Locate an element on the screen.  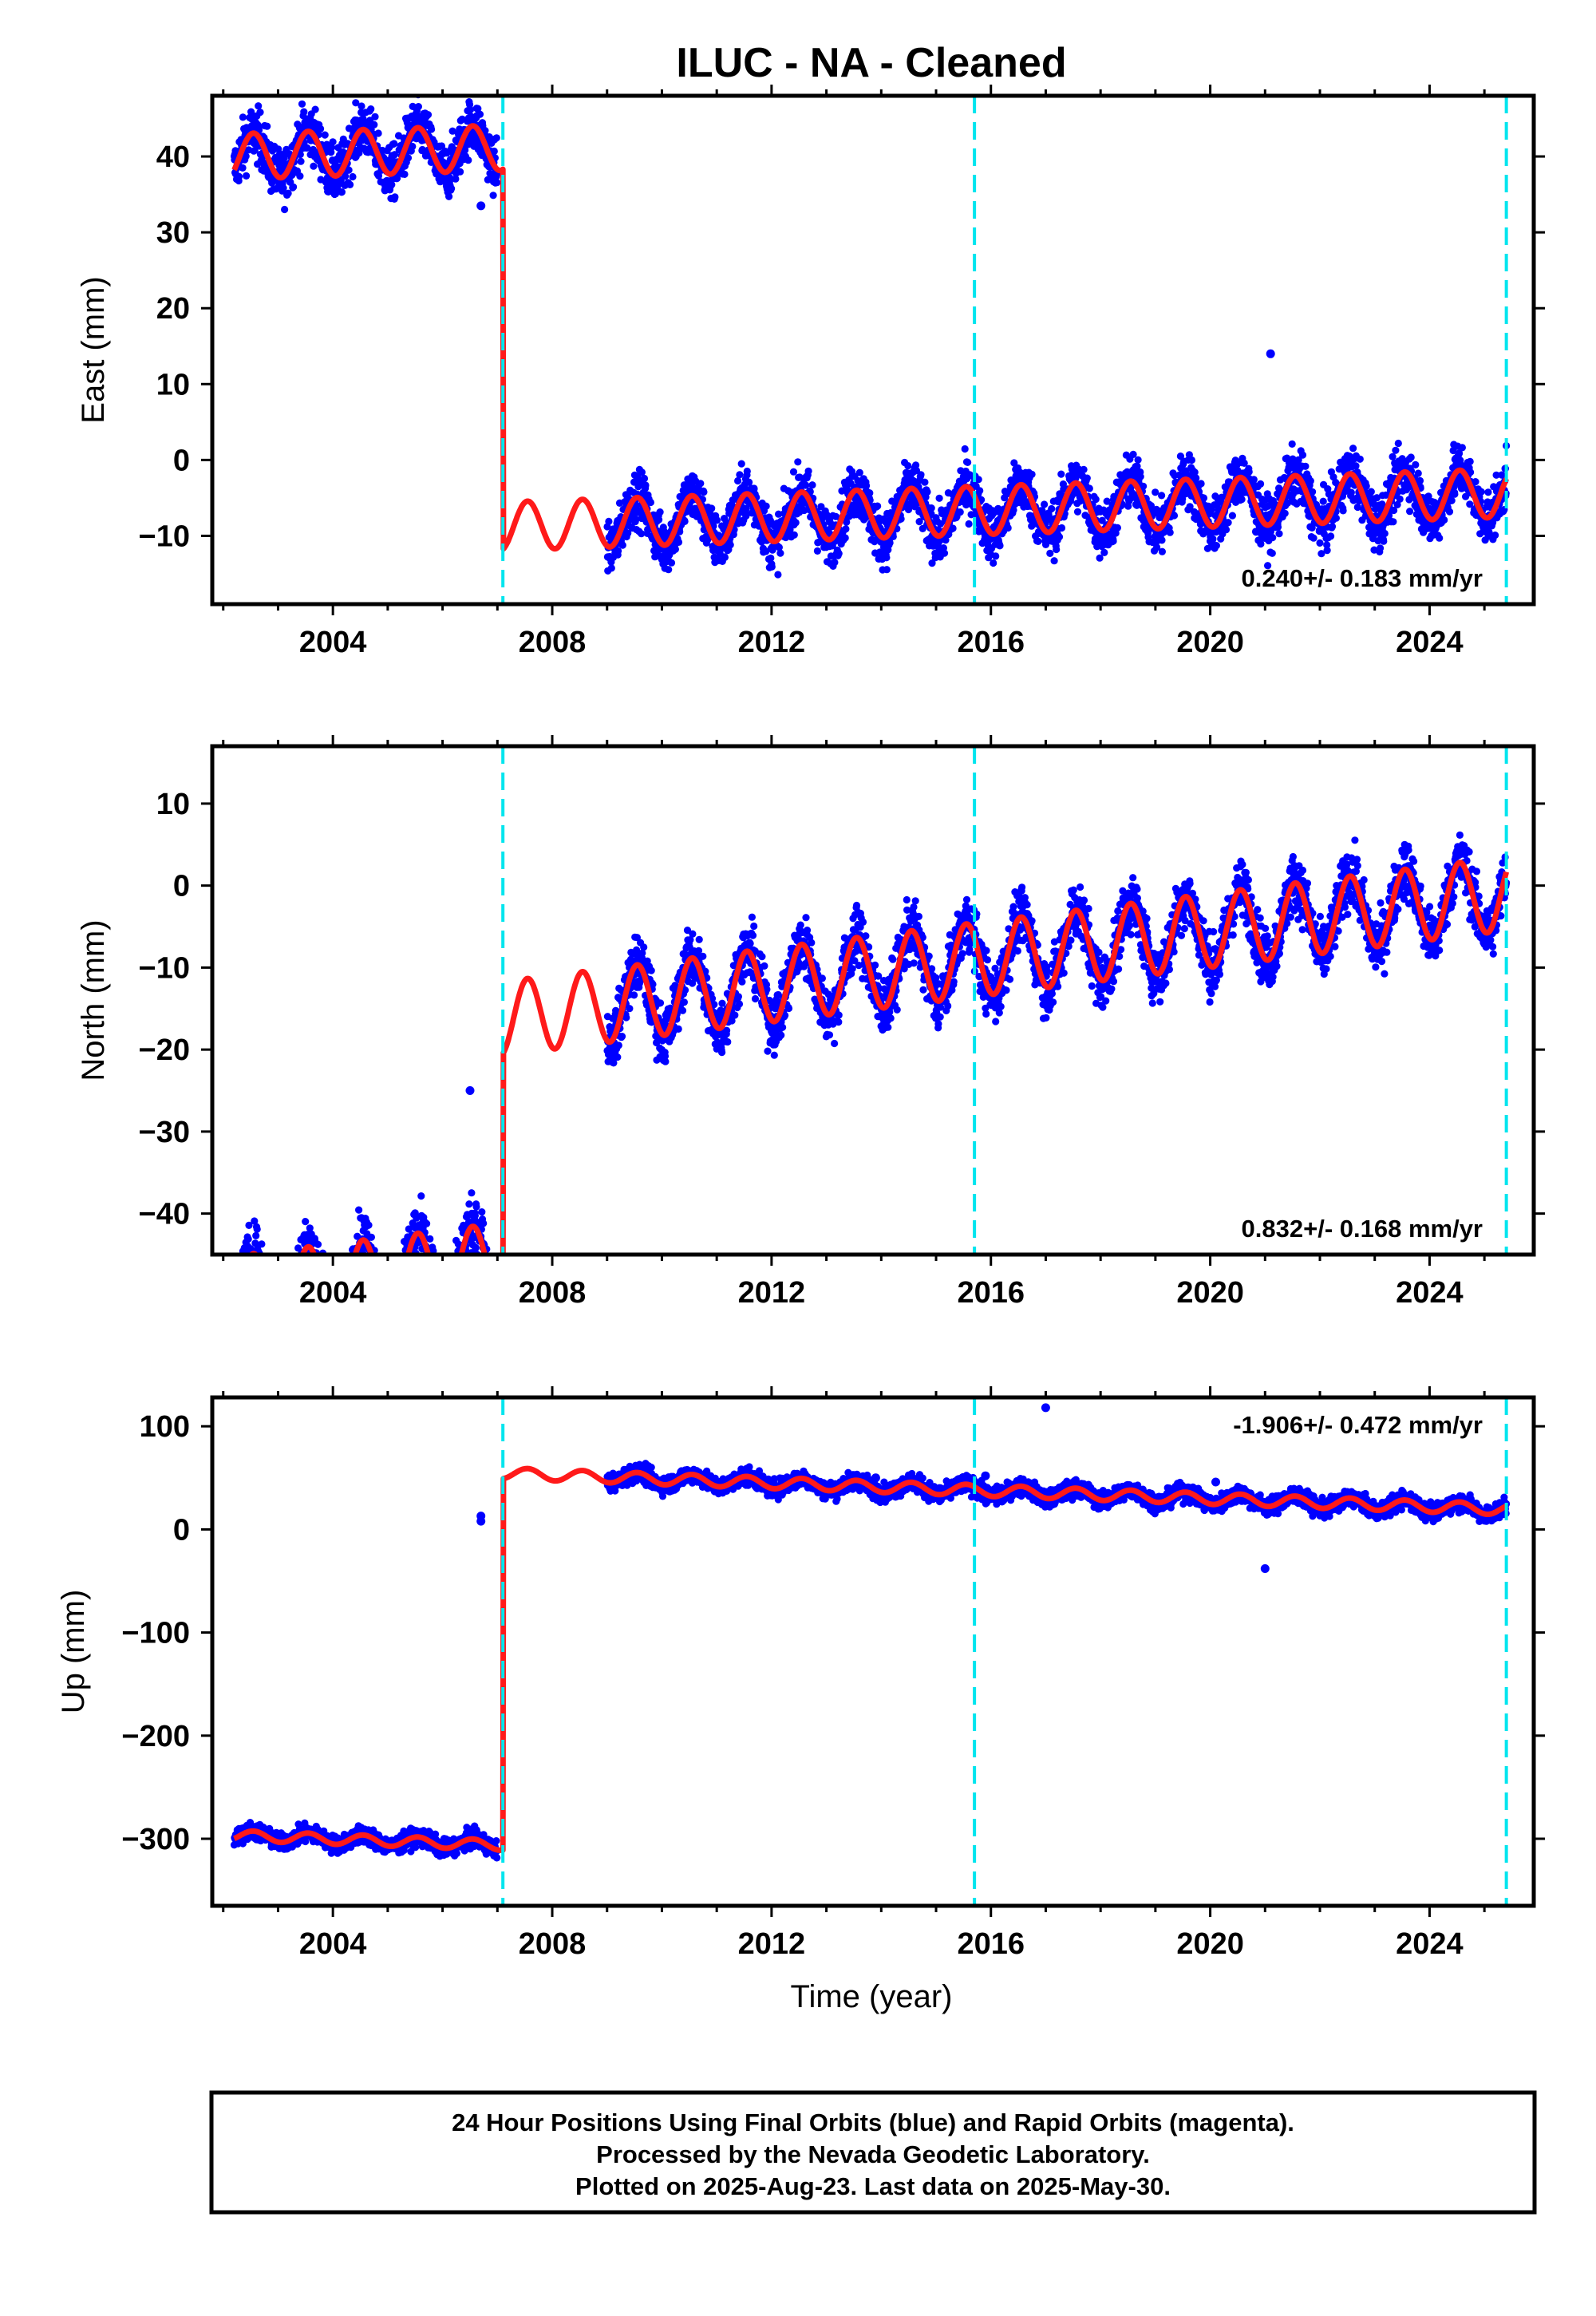
x-tick-label: 2004 is located at coordinates (333, 642).